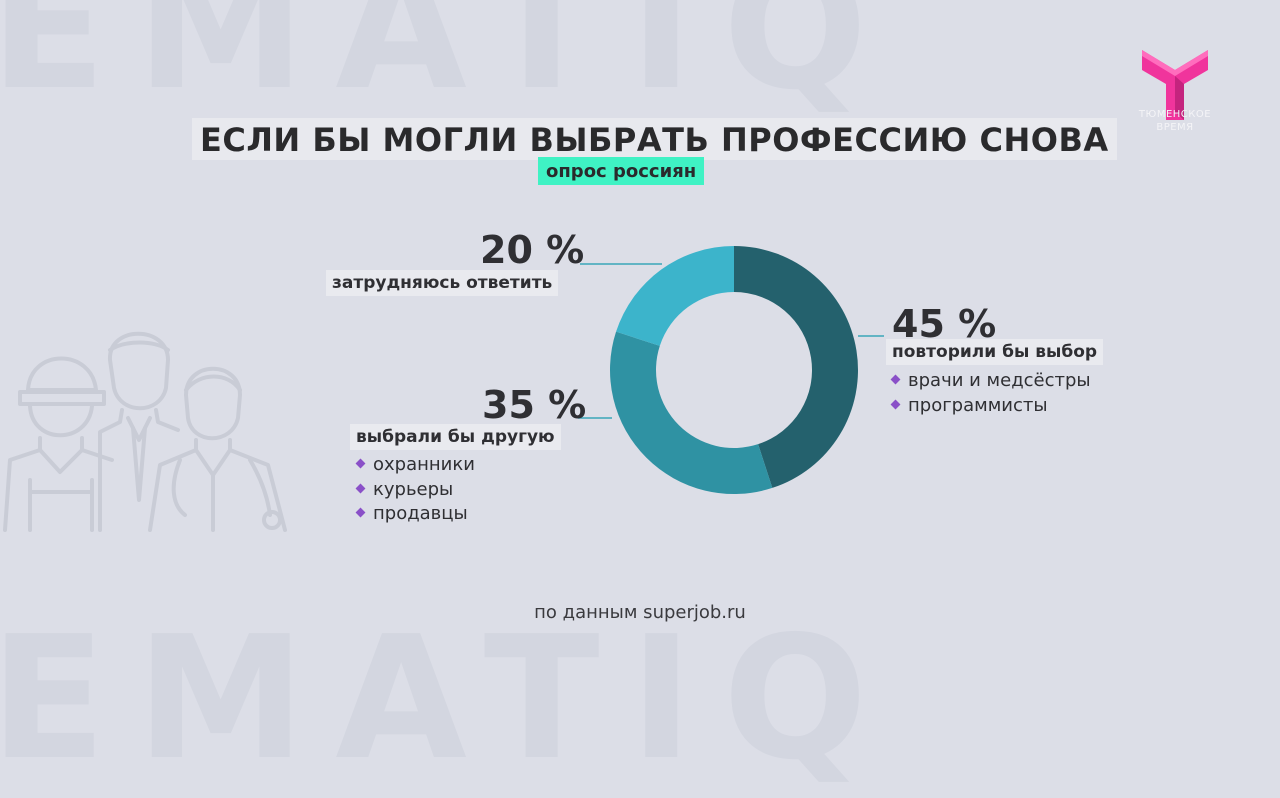  Describe the element at coordinates (442, 283) in the screenshot. I see `unsure-label: затрудняюсь ответить` at that location.